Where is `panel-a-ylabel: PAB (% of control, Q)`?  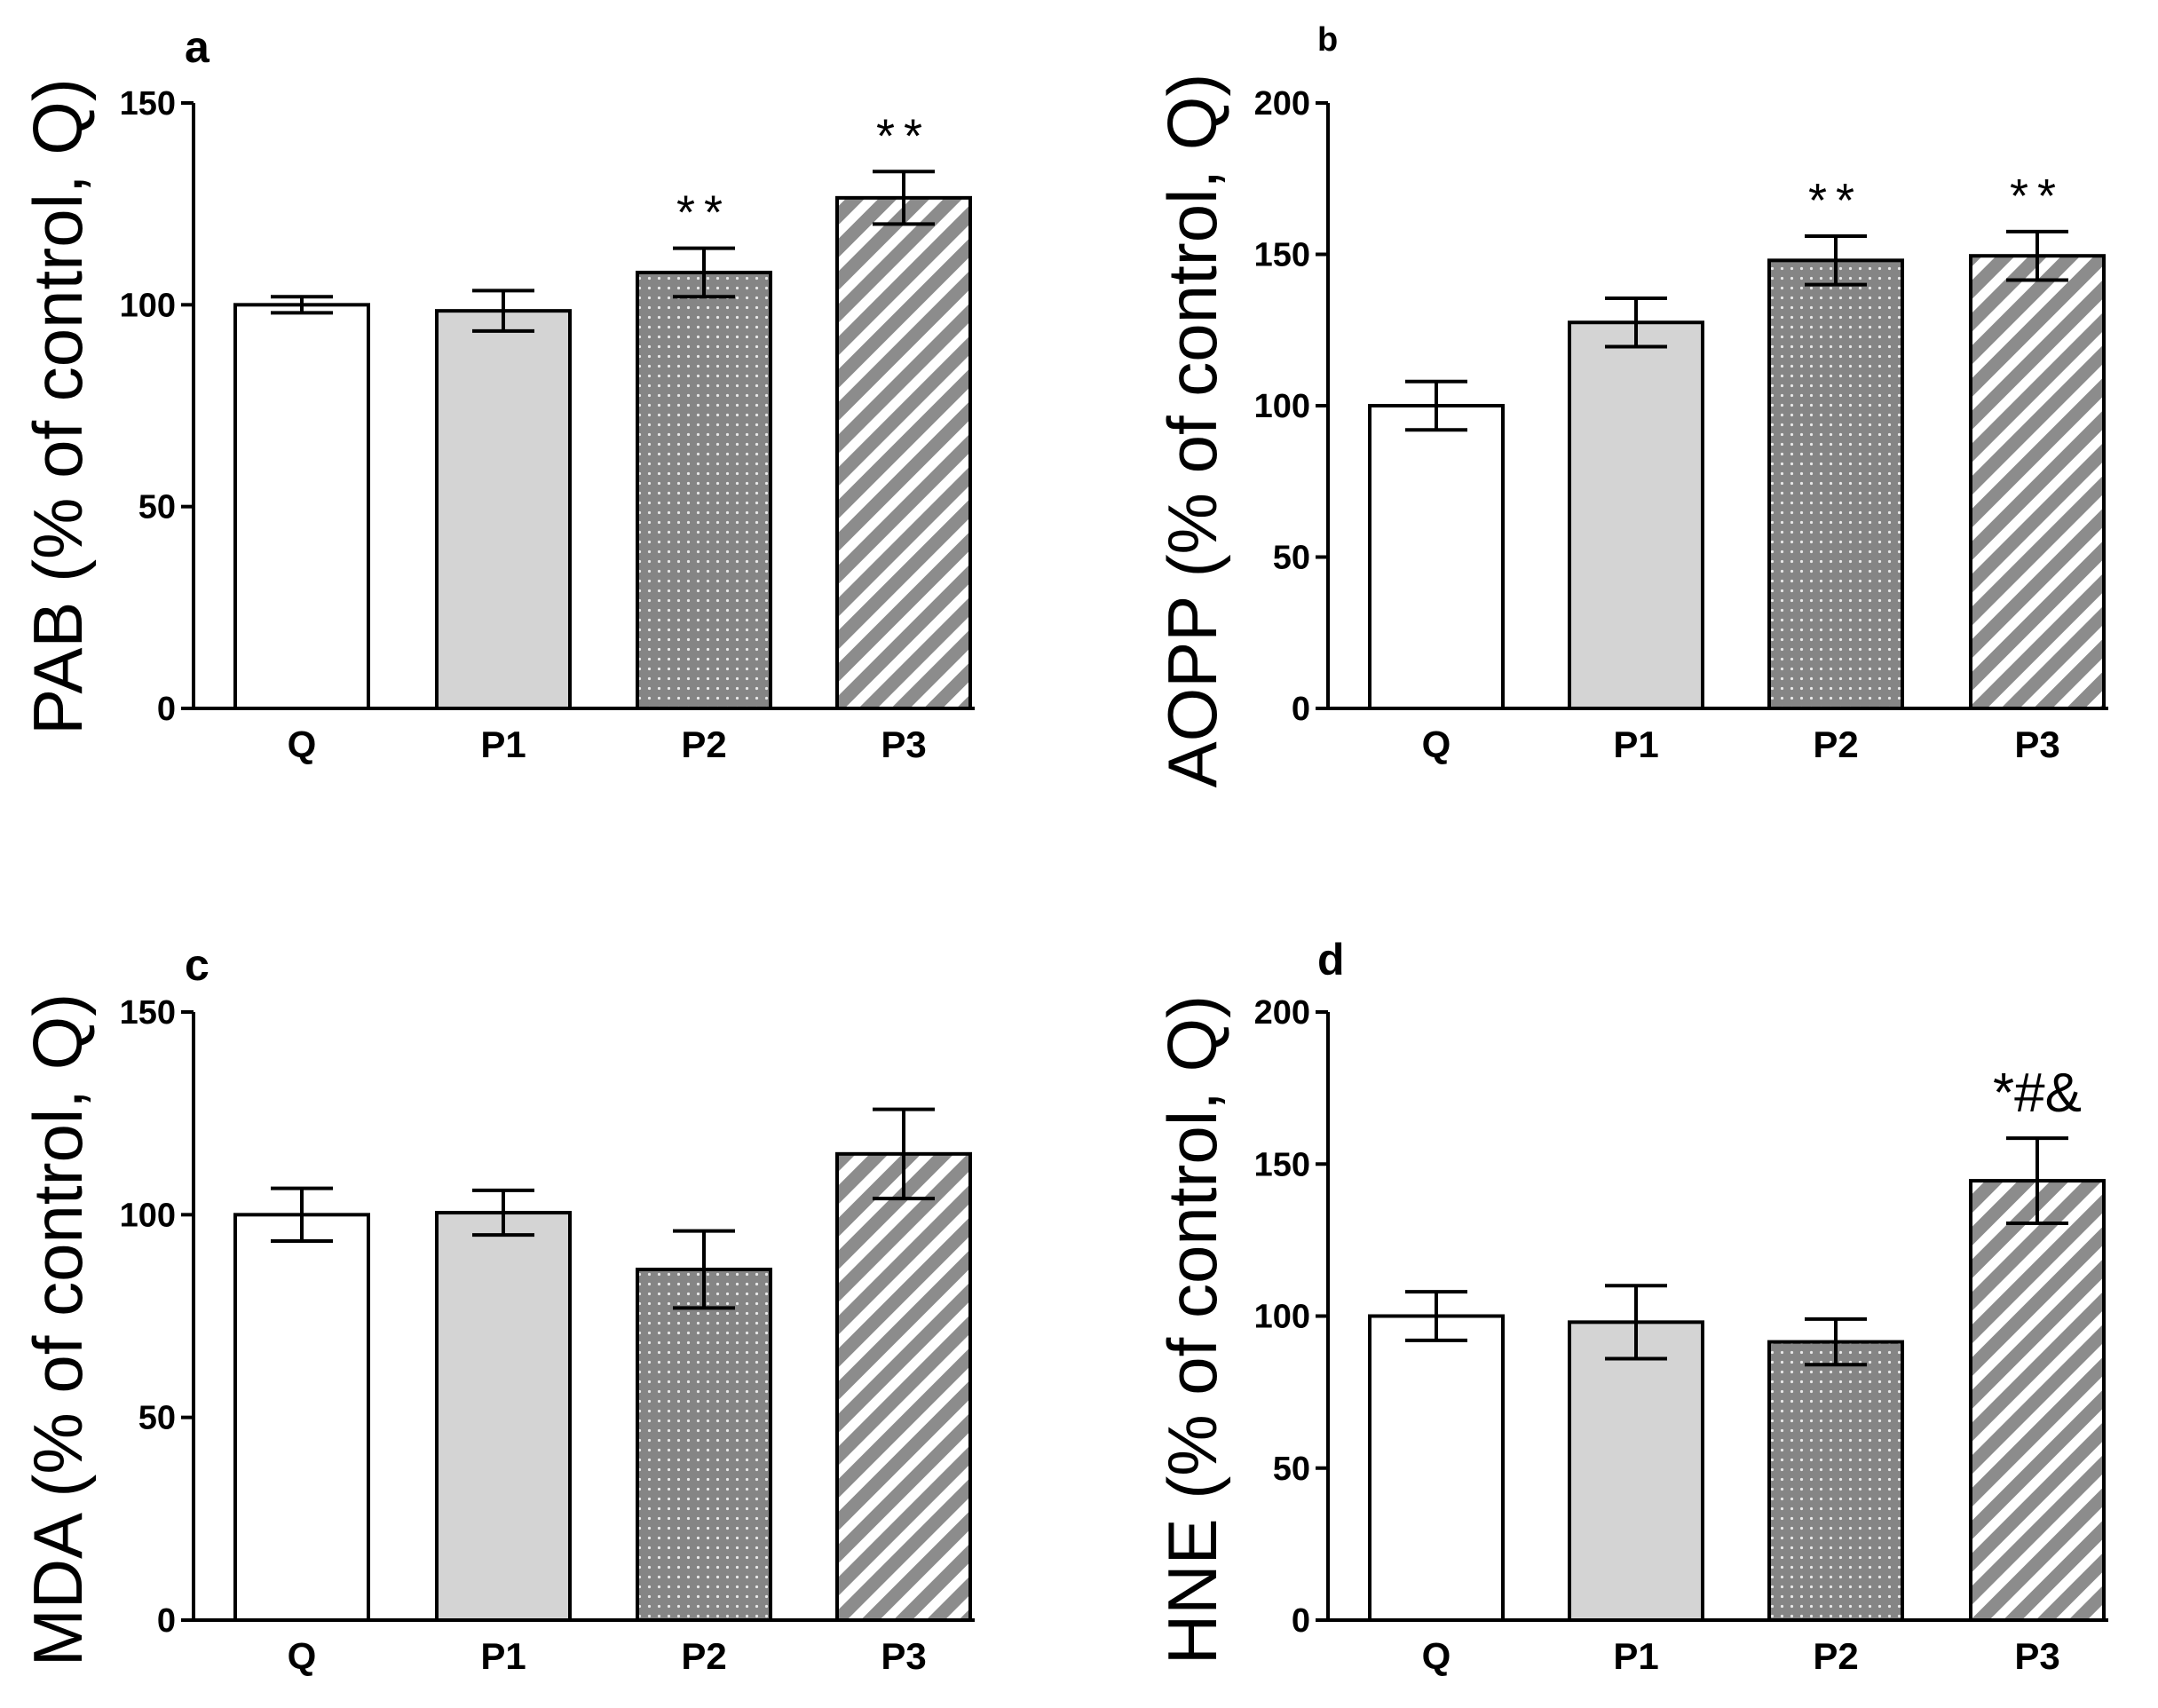 panel-a-ylabel: PAB (% of control, Q) is located at coordinates (58, 406).